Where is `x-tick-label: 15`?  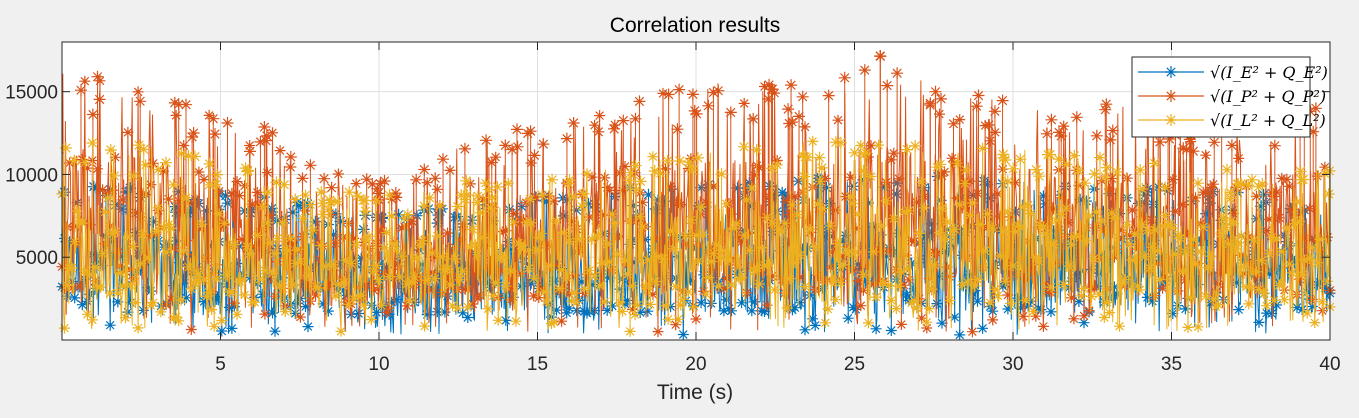
x-tick-label: 15 is located at coordinates (537, 364).